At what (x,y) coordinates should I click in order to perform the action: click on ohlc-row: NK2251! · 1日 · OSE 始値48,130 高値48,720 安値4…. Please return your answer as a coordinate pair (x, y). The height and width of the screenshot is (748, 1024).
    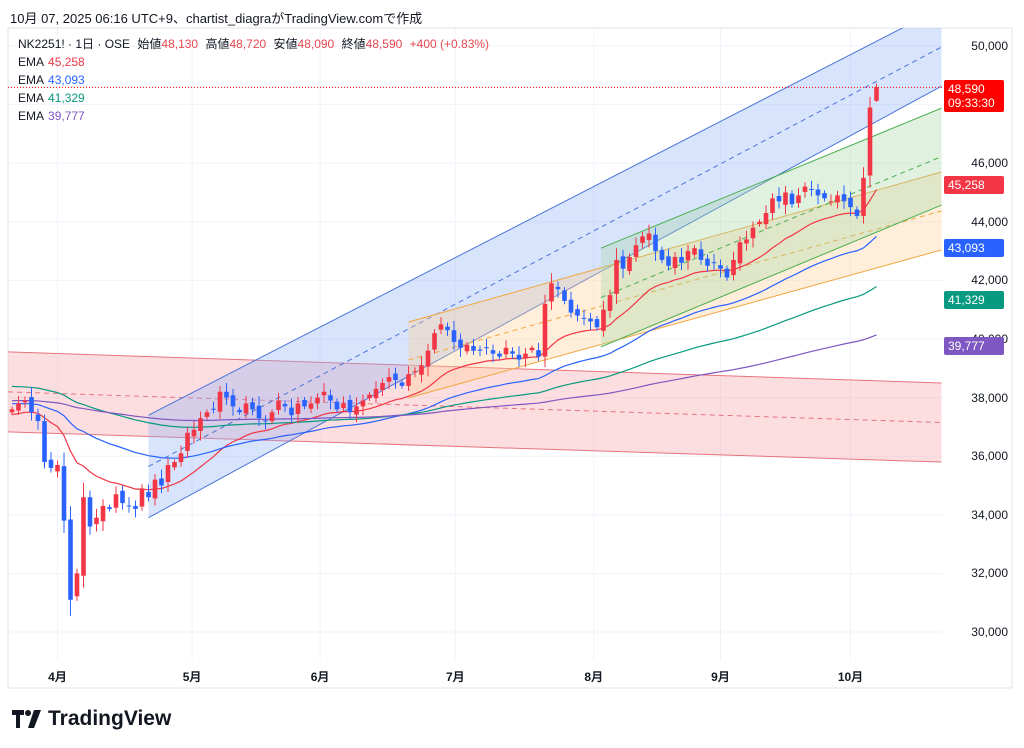
    Looking at the image, I should click on (255, 44).